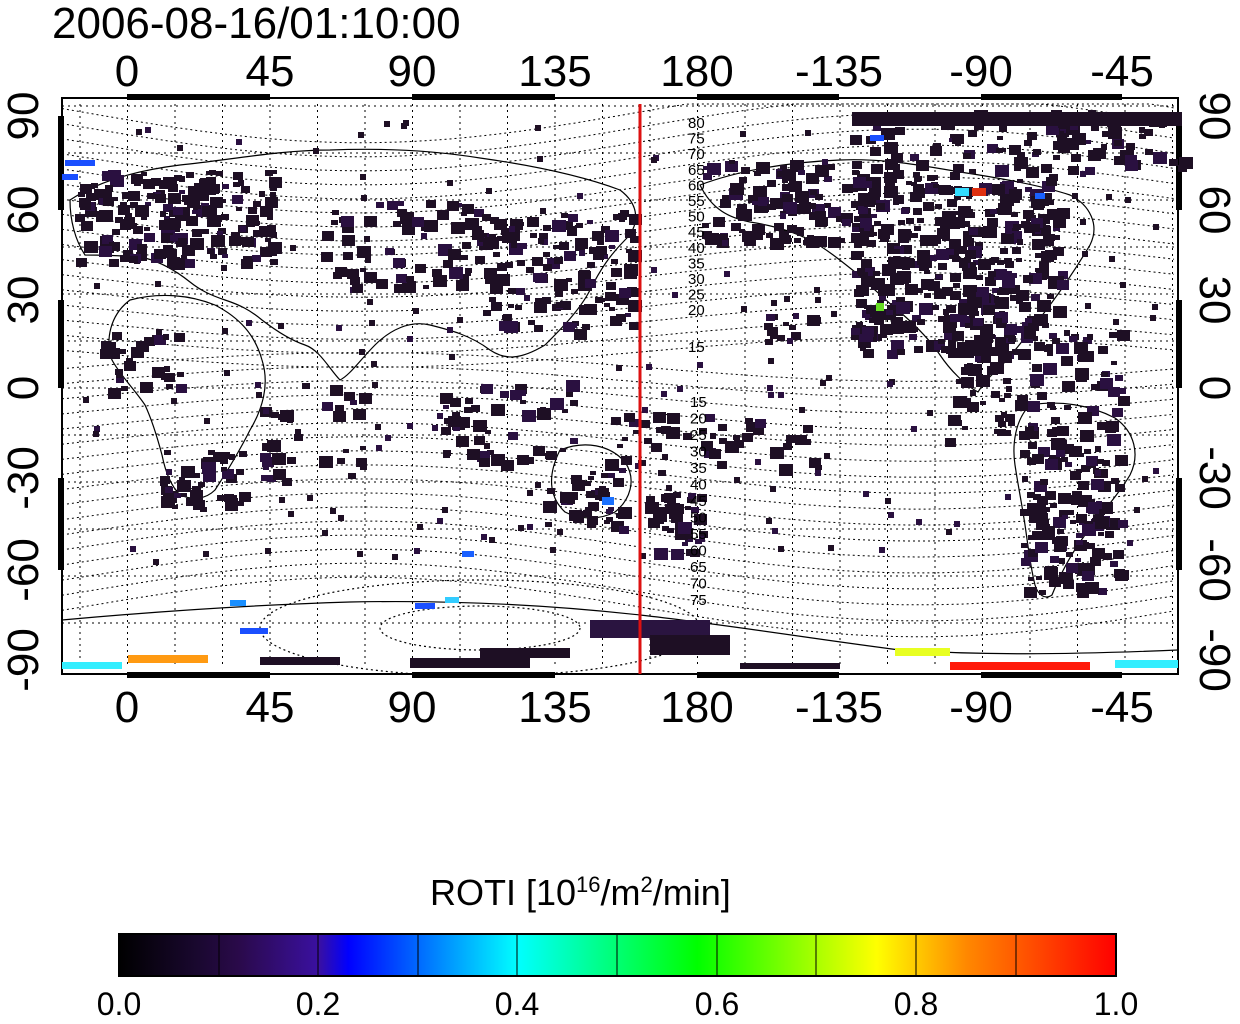 The width and height of the screenshot is (1240, 1024). Describe the element at coordinates (696, 201) in the screenshot. I see `contour-label-north: 55` at that location.